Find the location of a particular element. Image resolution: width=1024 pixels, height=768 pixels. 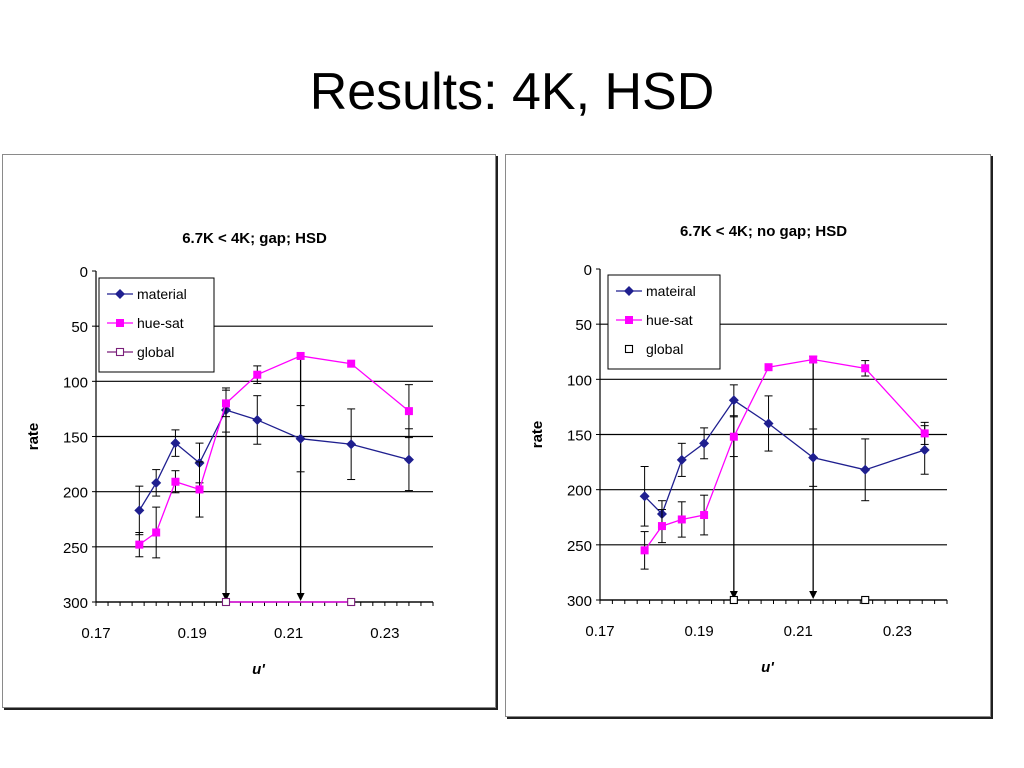

slide-title: Results: 4K, HSD is located at coordinates (512, 92).